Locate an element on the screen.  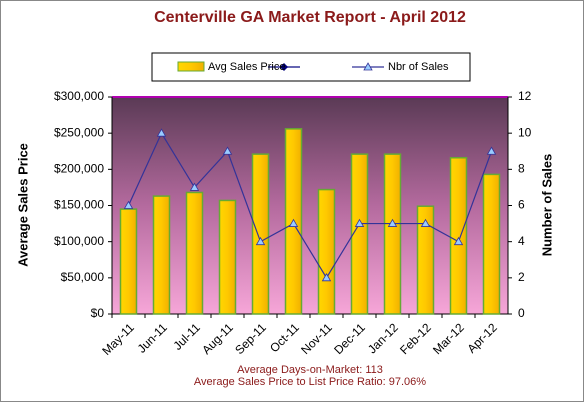
y-tick-label: $300,000 is located at coordinates (79, 96).